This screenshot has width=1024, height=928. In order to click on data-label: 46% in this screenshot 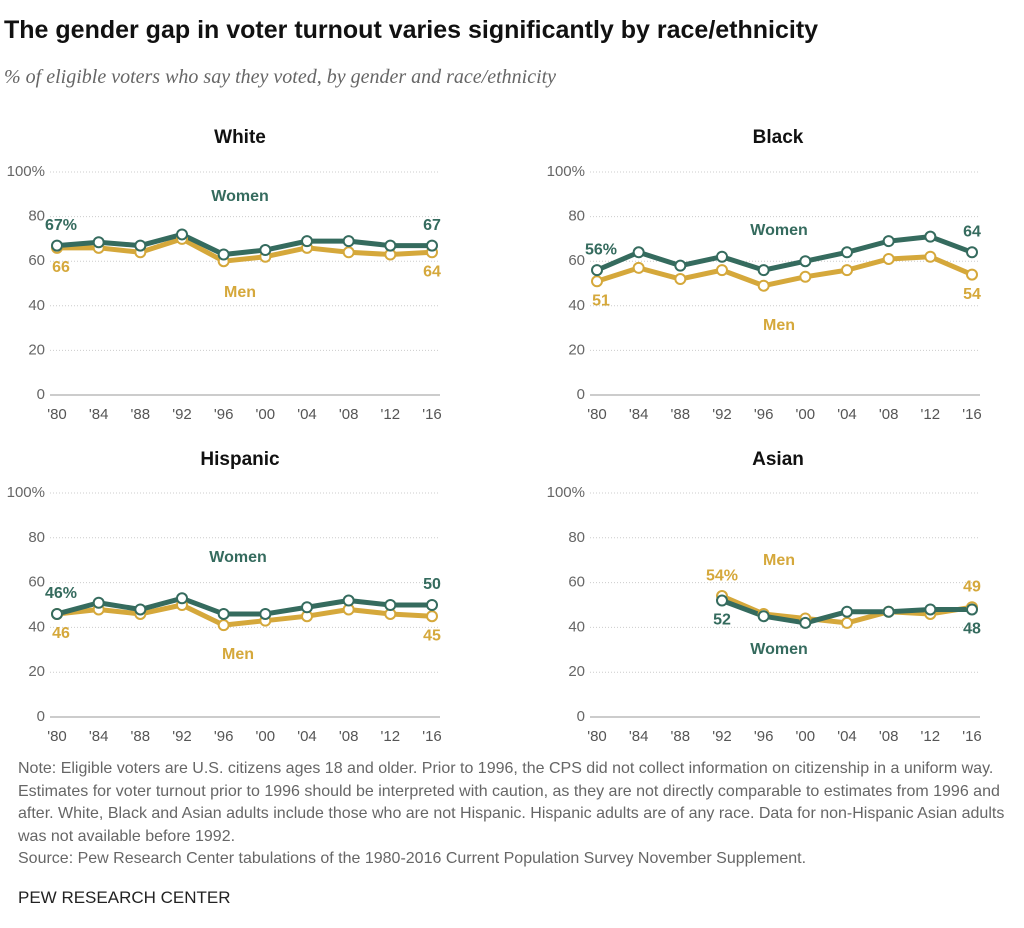, I will do `click(61, 593)`.